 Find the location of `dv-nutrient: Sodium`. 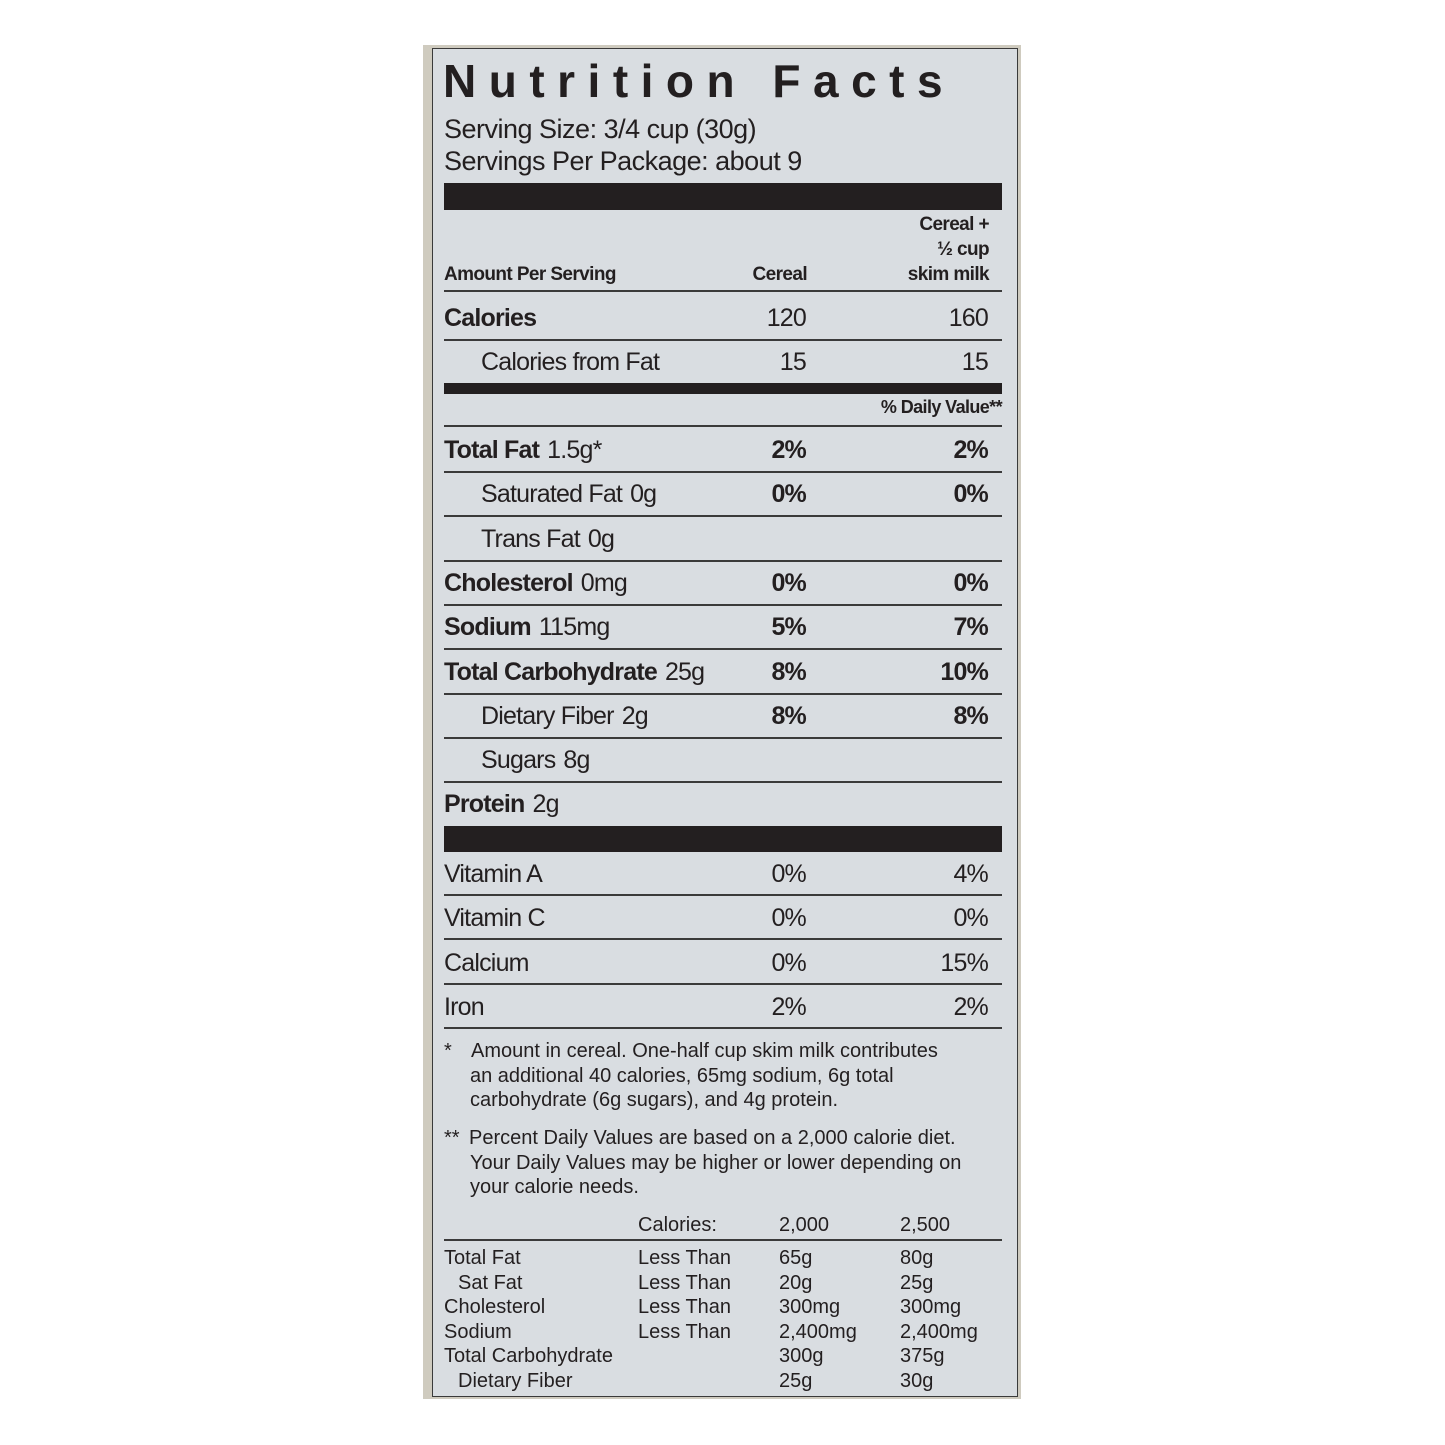

dv-nutrient: Sodium is located at coordinates (478, 1331).